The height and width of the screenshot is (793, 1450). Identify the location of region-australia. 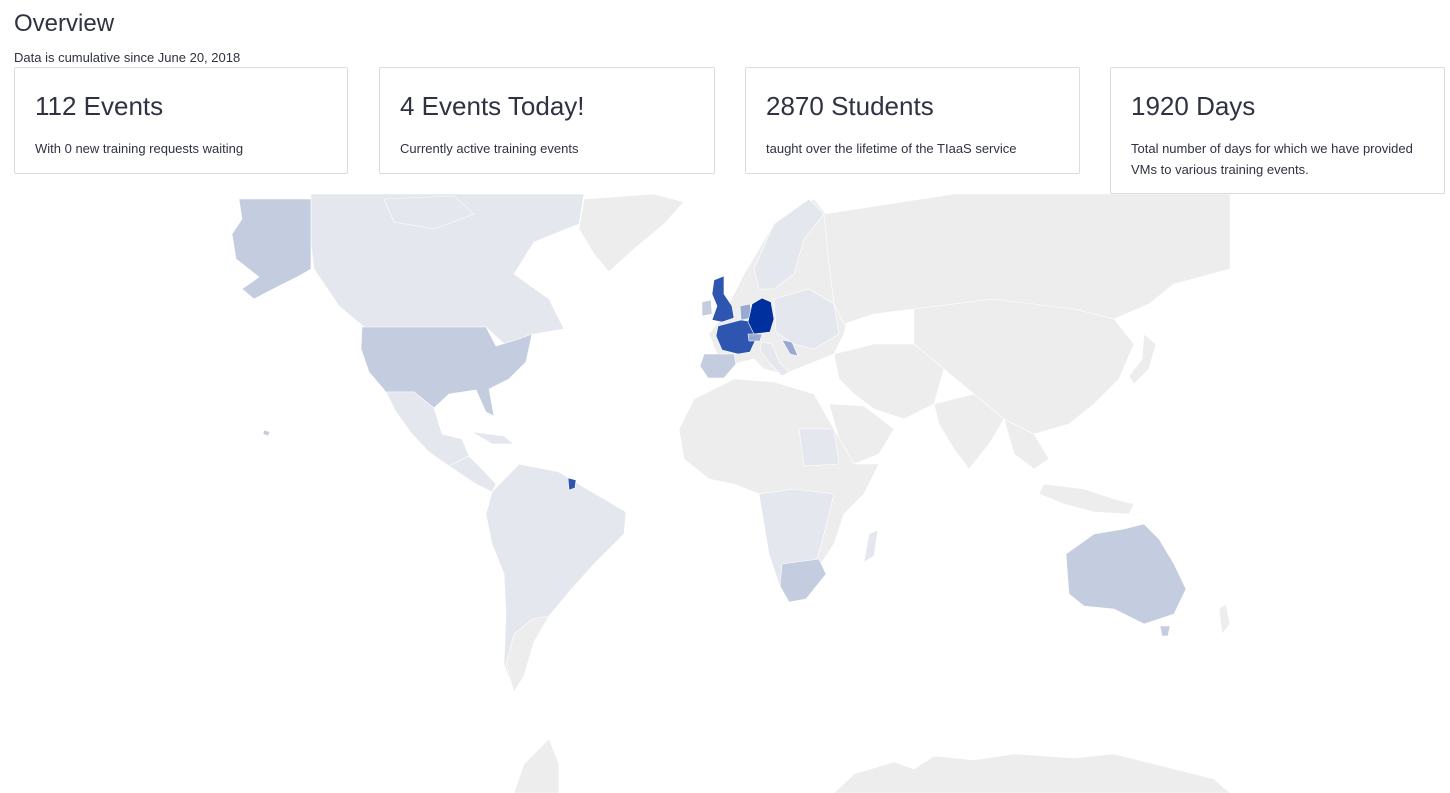
(1126, 574).